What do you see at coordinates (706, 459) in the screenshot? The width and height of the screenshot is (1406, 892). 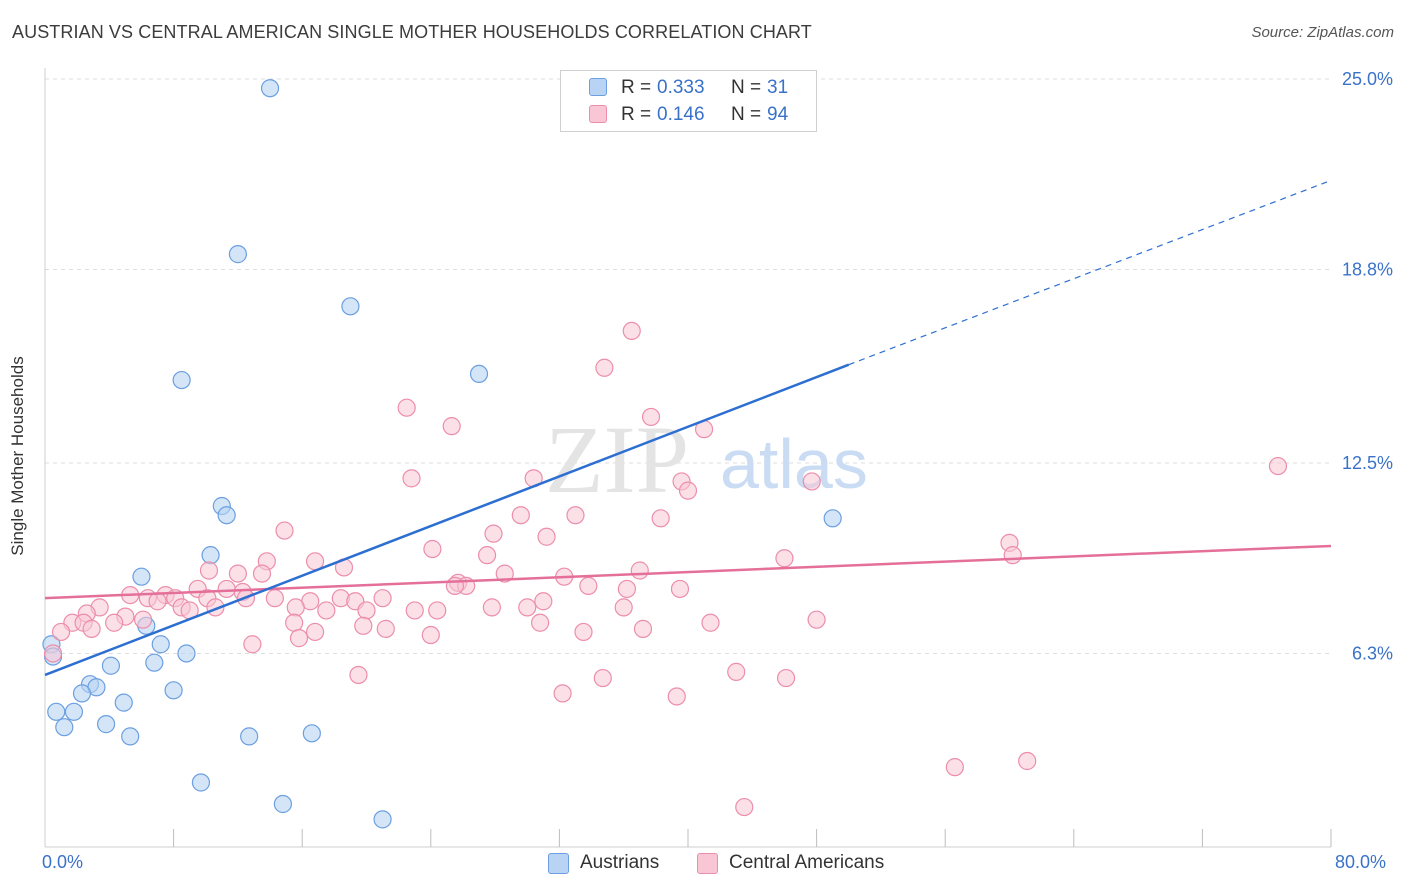 I see `watermark: ZIP atlas` at bounding box center [706, 459].